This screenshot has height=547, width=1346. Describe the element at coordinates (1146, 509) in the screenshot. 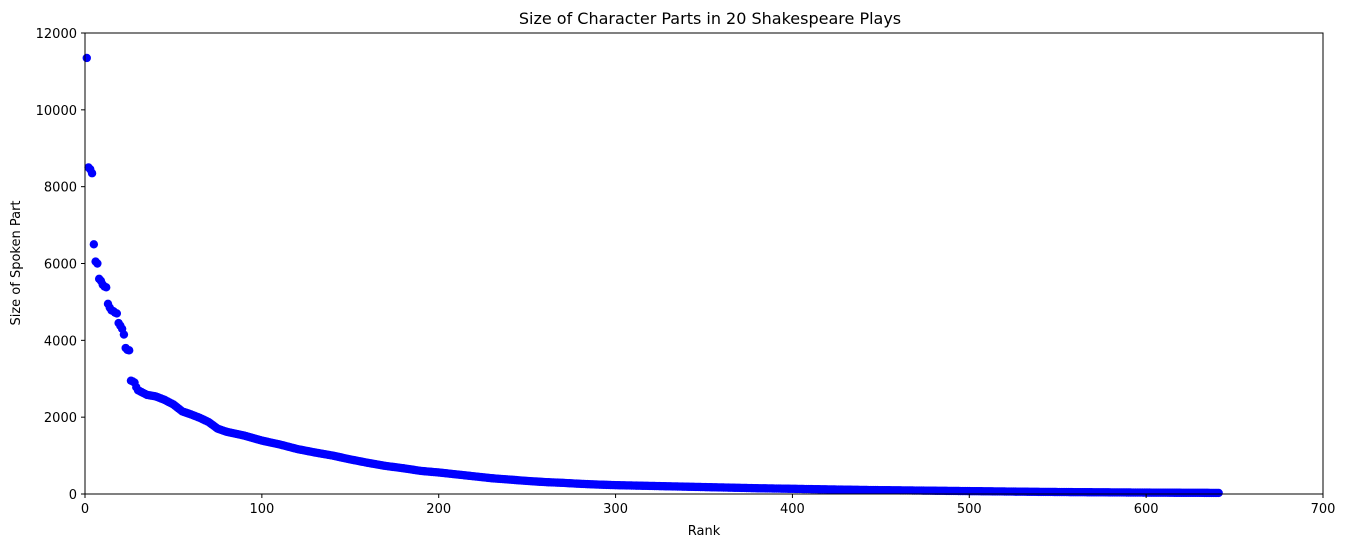

I see `x-tick-label: 600` at that location.